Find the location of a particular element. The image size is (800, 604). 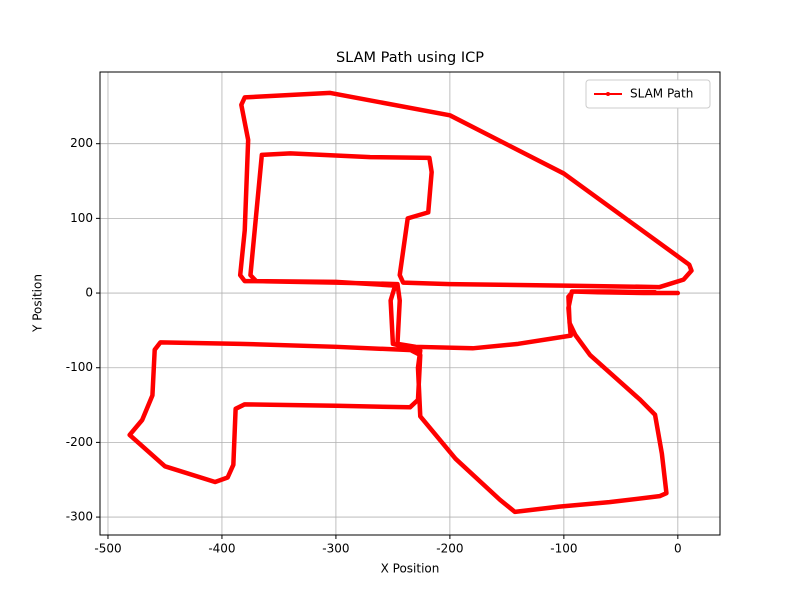

x-tick-label: 0 is located at coordinates (678, 549).